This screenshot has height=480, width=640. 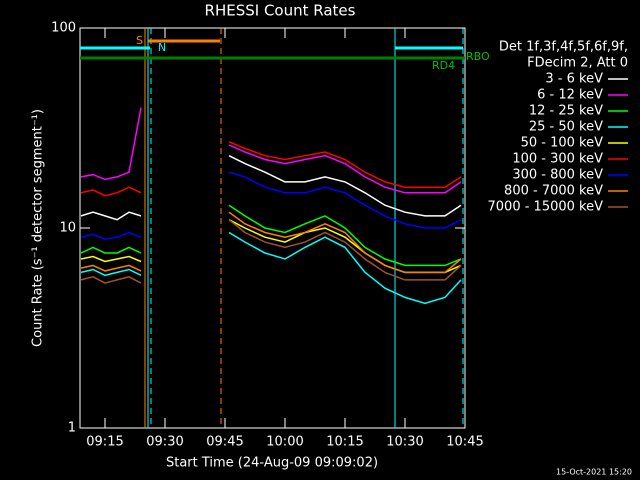 What do you see at coordinates (164, 442) in the screenshot?
I see `x-tick-label: 09:30` at bounding box center [164, 442].